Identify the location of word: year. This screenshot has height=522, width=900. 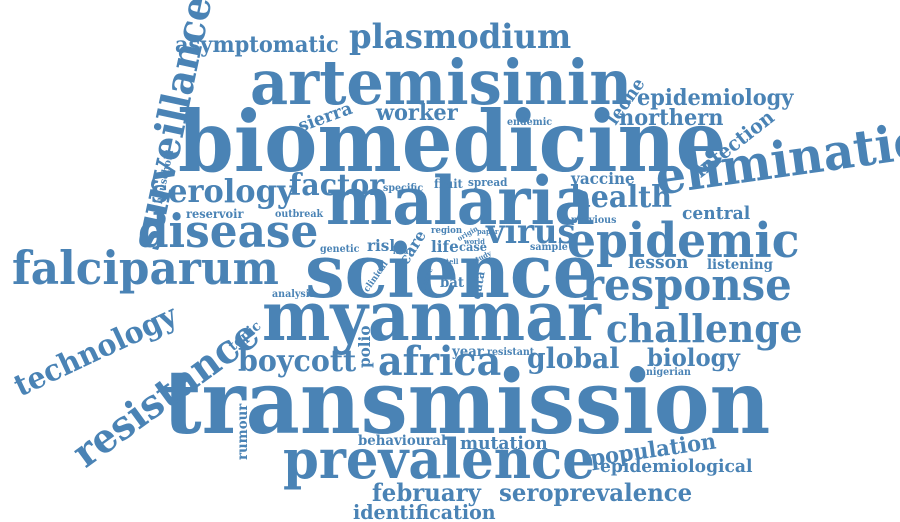
(468, 352).